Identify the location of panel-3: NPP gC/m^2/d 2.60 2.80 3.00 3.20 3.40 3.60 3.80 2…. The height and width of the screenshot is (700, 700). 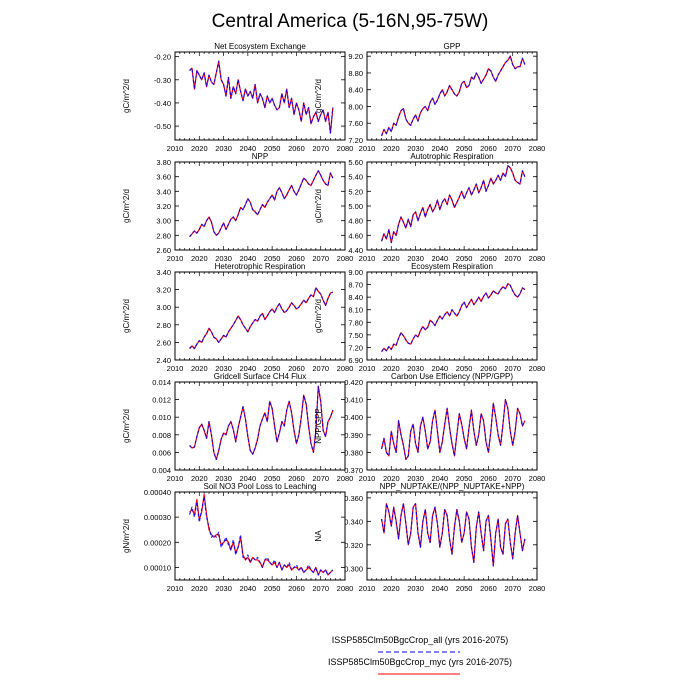
(237, 207).